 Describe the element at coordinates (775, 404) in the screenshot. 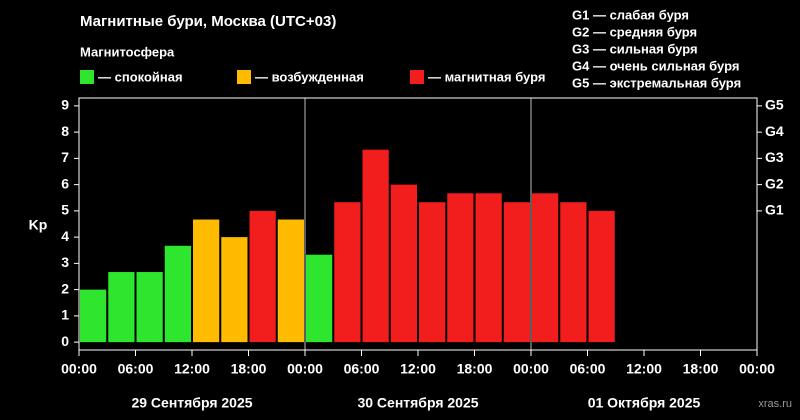

I see `source: xras.ru` at that location.